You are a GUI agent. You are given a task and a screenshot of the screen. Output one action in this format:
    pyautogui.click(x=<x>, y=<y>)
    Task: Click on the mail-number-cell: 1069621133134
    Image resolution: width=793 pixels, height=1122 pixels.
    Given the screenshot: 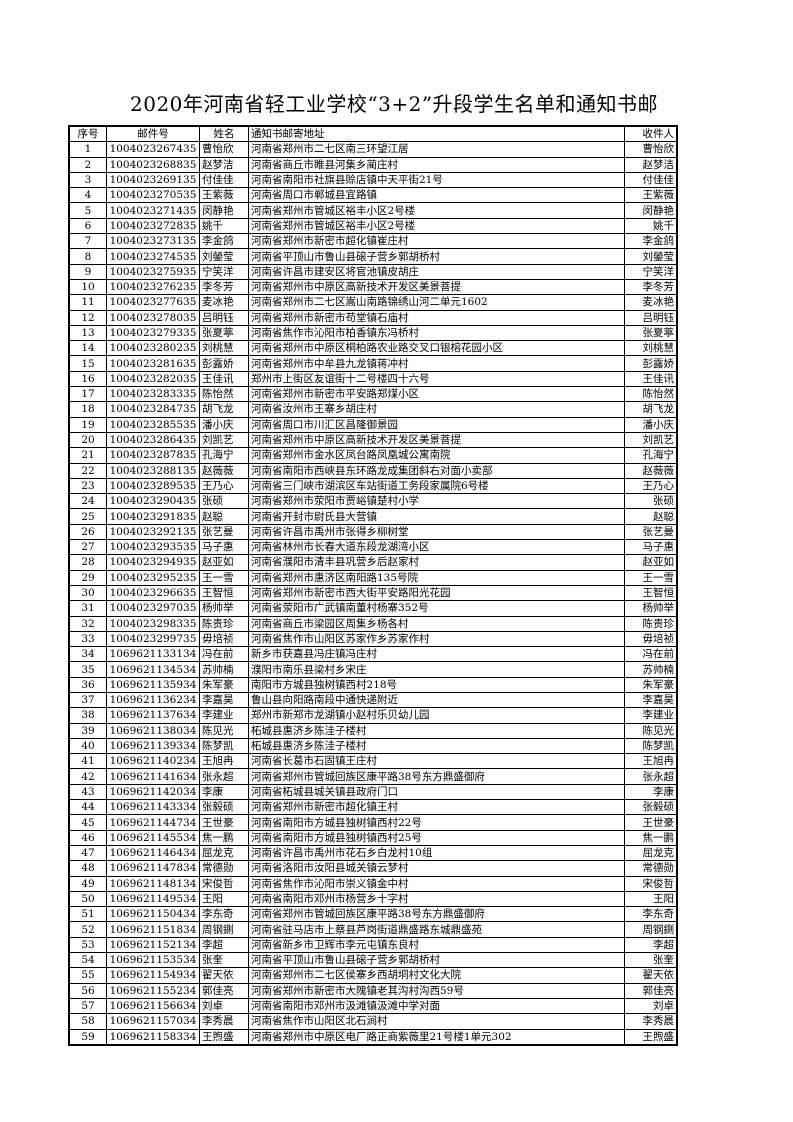 What is the action you would take?
    pyautogui.click(x=153, y=654)
    